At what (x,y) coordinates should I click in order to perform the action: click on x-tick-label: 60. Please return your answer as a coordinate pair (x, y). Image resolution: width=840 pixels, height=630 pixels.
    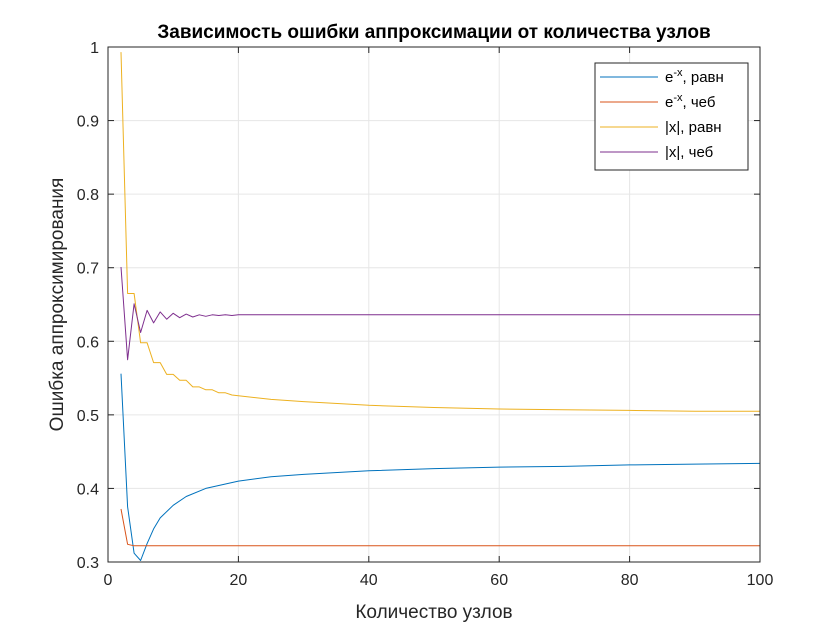
    Looking at the image, I should click on (499, 580).